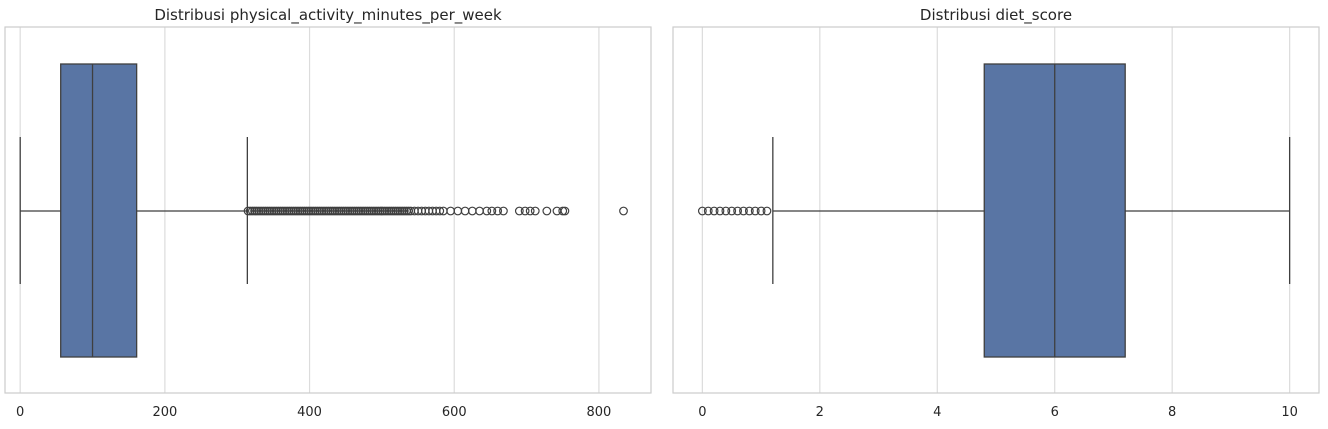 The height and width of the screenshot is (429, 1328). I want to click on activity-tick-label: 800, so click(599, 412).